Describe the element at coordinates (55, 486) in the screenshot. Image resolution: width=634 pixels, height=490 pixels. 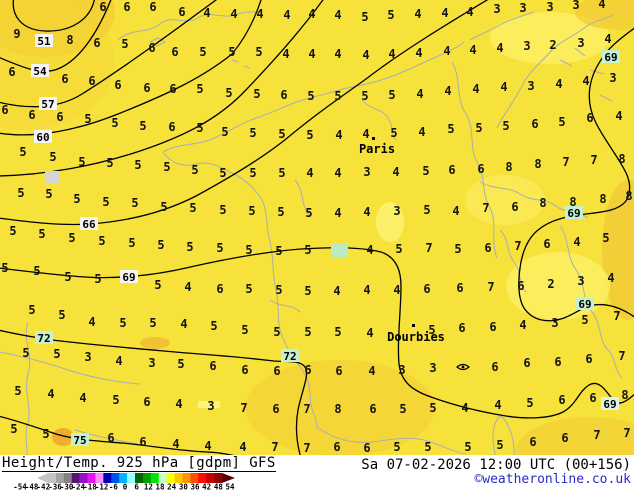
I see `scale-tick-label: -36` at that location.